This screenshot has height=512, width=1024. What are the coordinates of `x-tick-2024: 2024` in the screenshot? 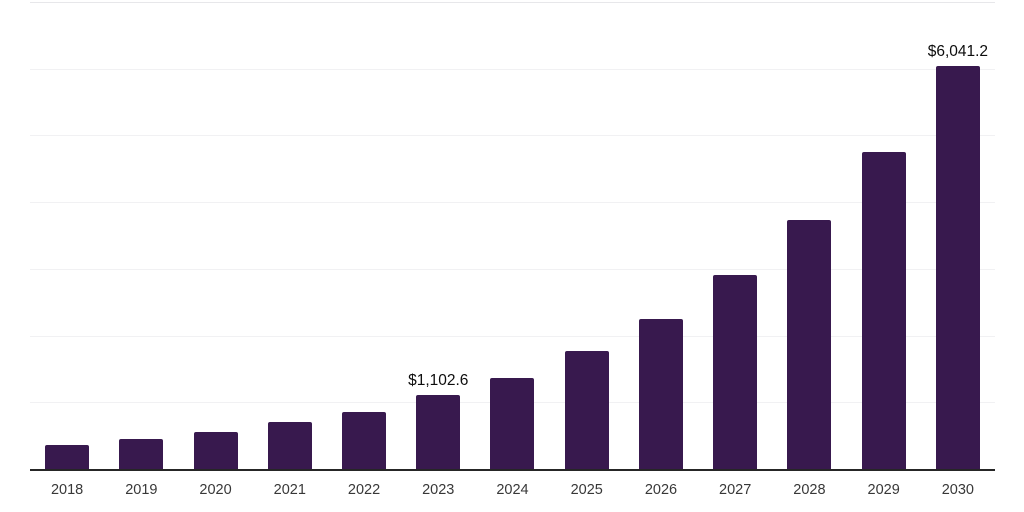 It's located at (512, 490).